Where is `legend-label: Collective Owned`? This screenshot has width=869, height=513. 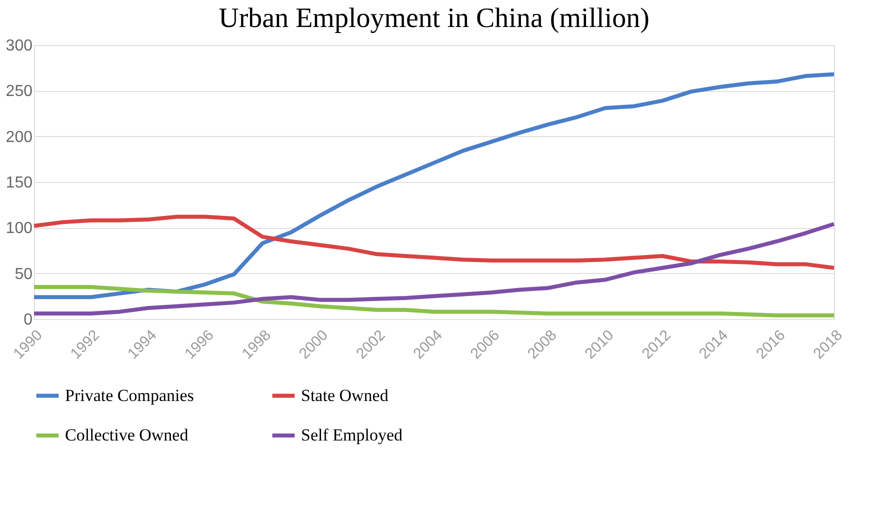
legend-label: Collective Owned is located at coordinates (127, 435).